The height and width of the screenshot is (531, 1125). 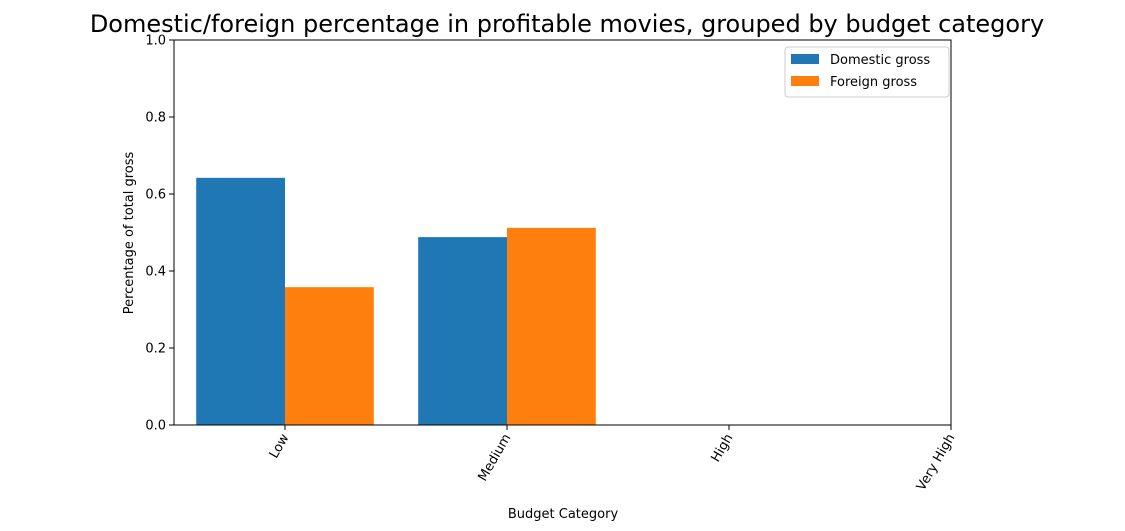 What do you see at coordinates (155, 349) in the screenshot?
I see `y-tick-label: 0.2` at bounding box center [155, 349].